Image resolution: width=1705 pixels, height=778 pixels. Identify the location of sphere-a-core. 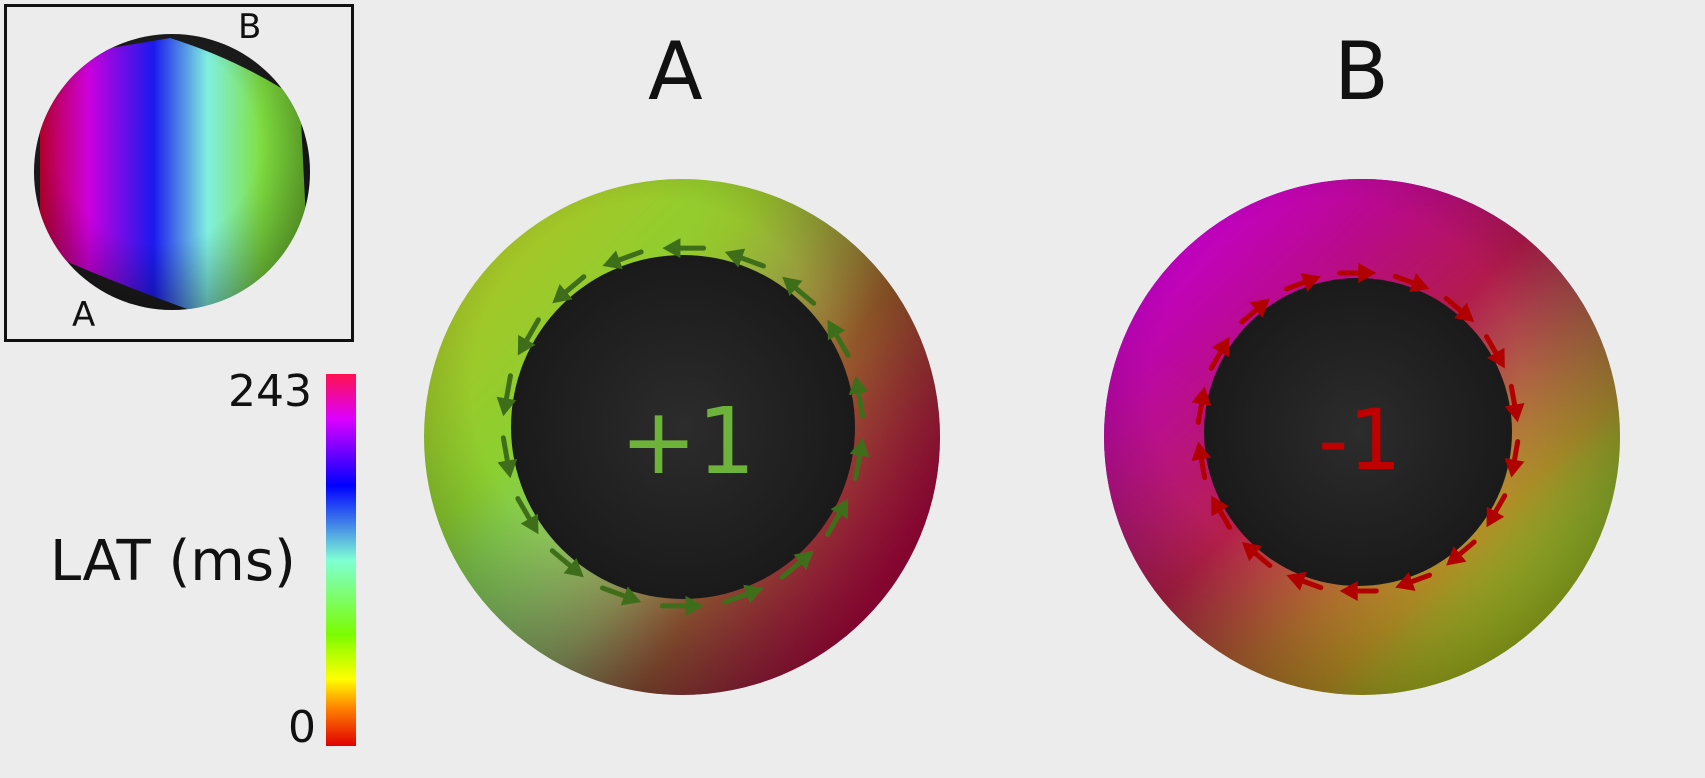
(683, 427).